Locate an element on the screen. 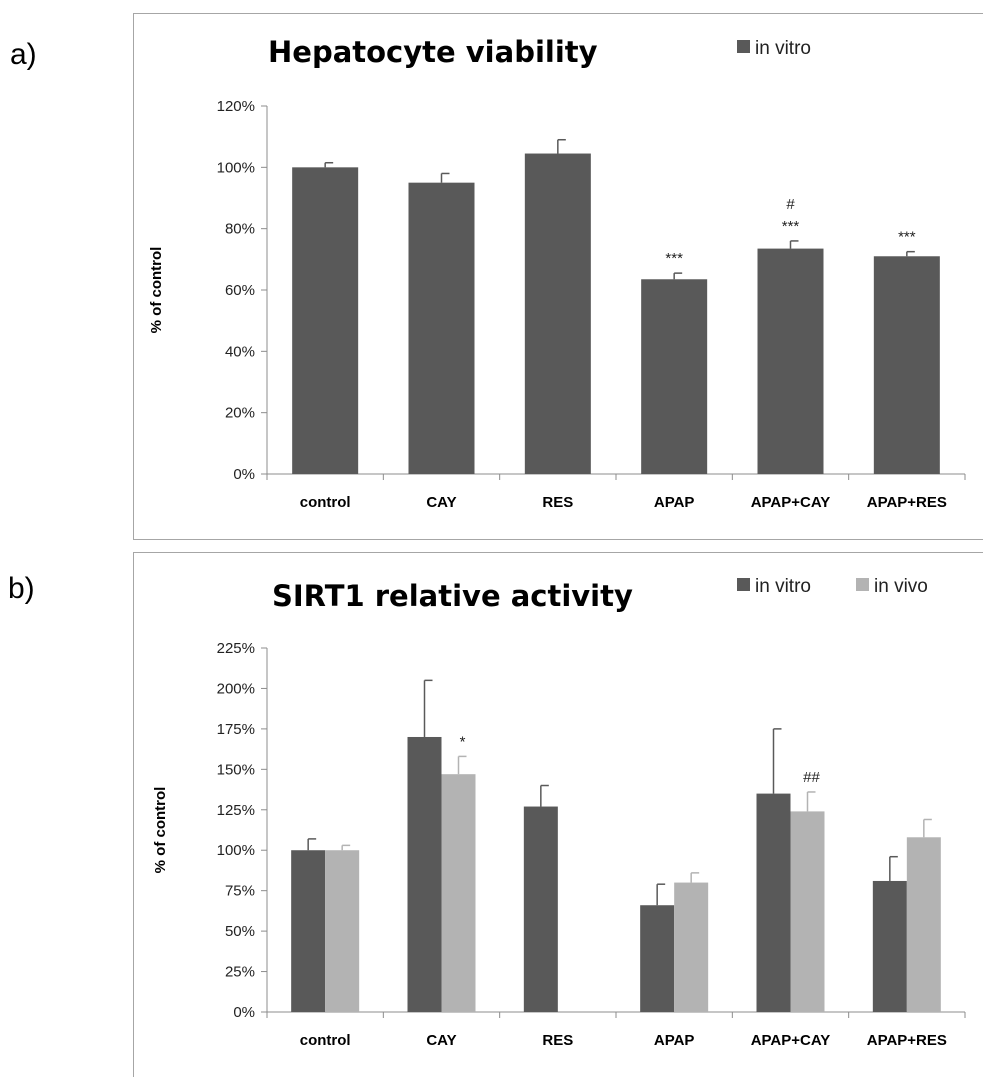 Image resolution: width=985 pixels, height=1084 pixels. chart-title: SIRT1 relative activity is located at coordinates (452, 596).